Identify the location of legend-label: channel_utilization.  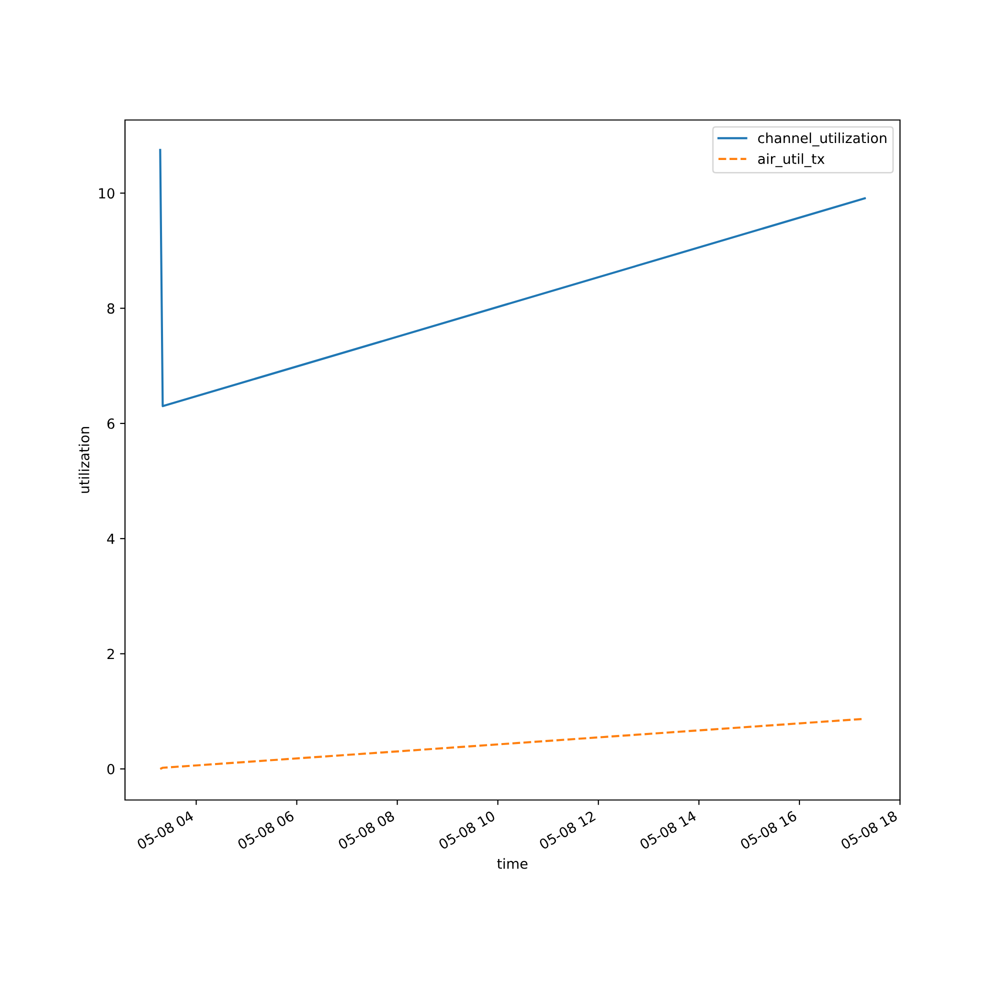
(822, 139).